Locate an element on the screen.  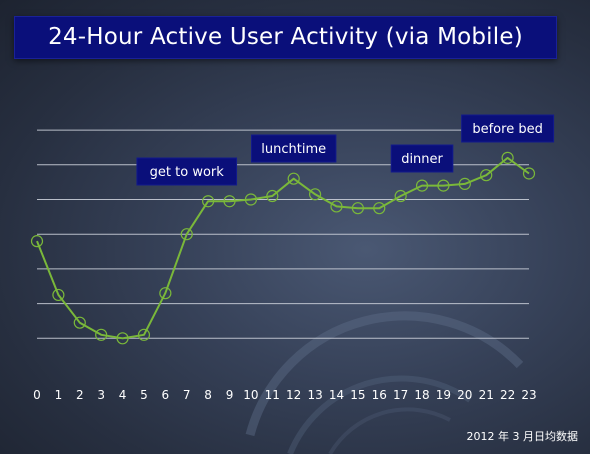
annotation-label: dinner is located at coordinates (422, 159).